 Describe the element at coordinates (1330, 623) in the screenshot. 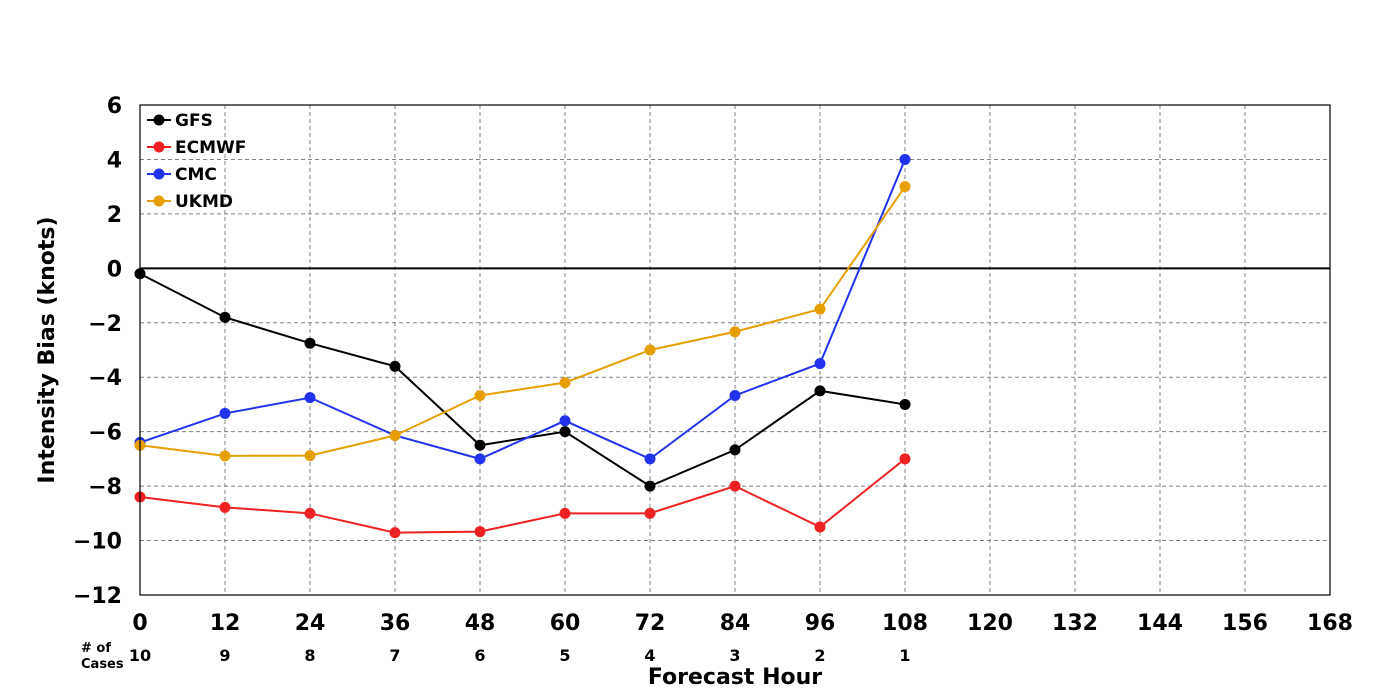

I see `x-tick-label: 168` at that location.